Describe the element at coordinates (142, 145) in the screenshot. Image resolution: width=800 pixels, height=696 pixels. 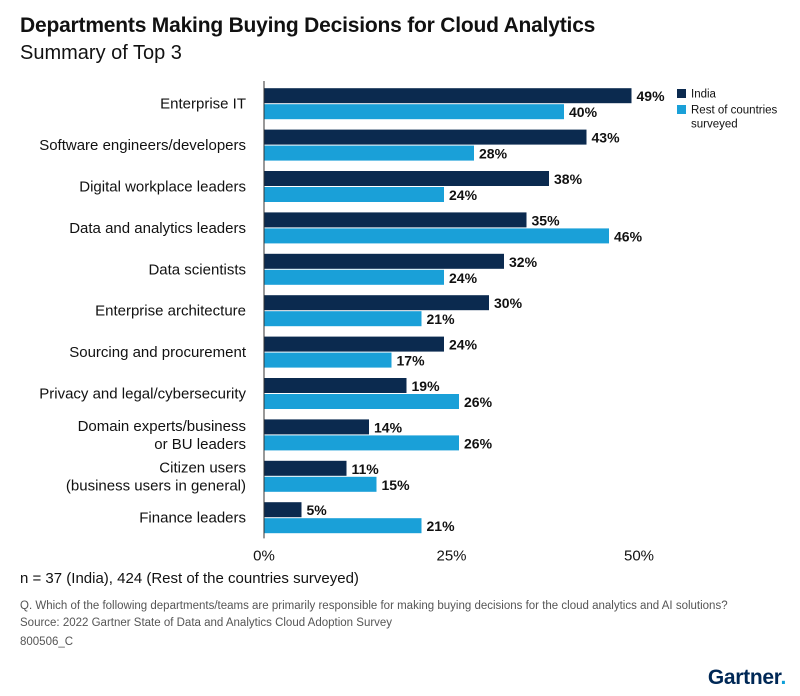
I see `category-label: Software engineers/developers` at that location.